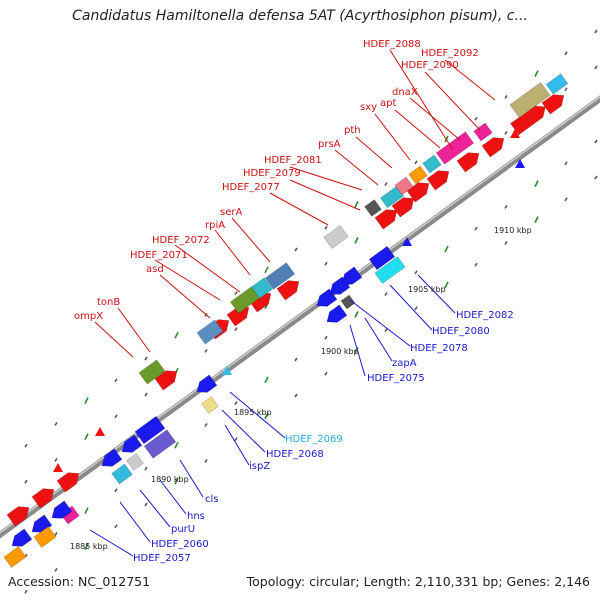 This screenshot has height=600, width=600. I want to click on label-apt: apt, so click(388, 103).